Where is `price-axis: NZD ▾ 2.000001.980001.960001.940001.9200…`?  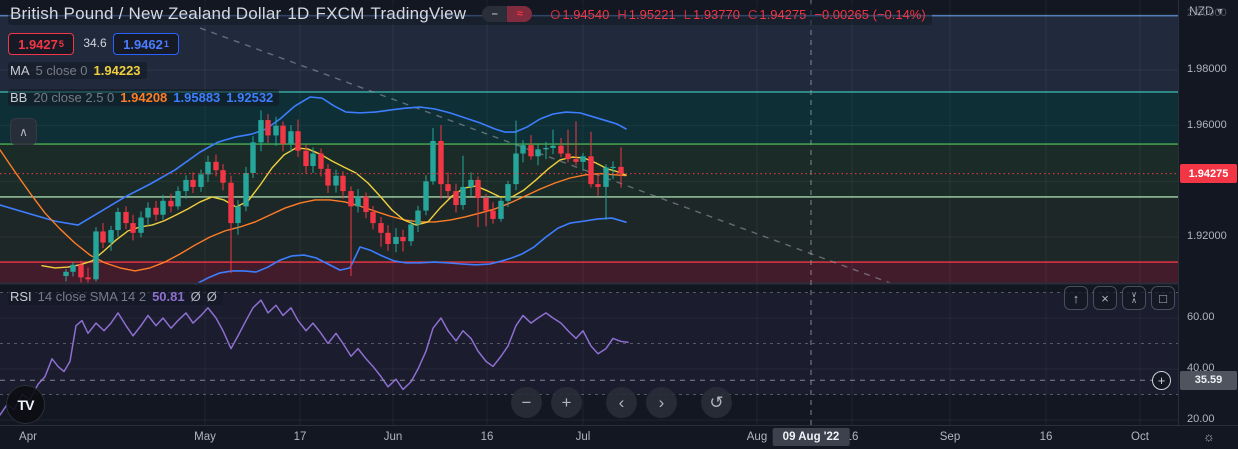 price-axis: NZD ▾ 2.000001.980001.960001.940001.9200… is located at coordinates (1208, 212).